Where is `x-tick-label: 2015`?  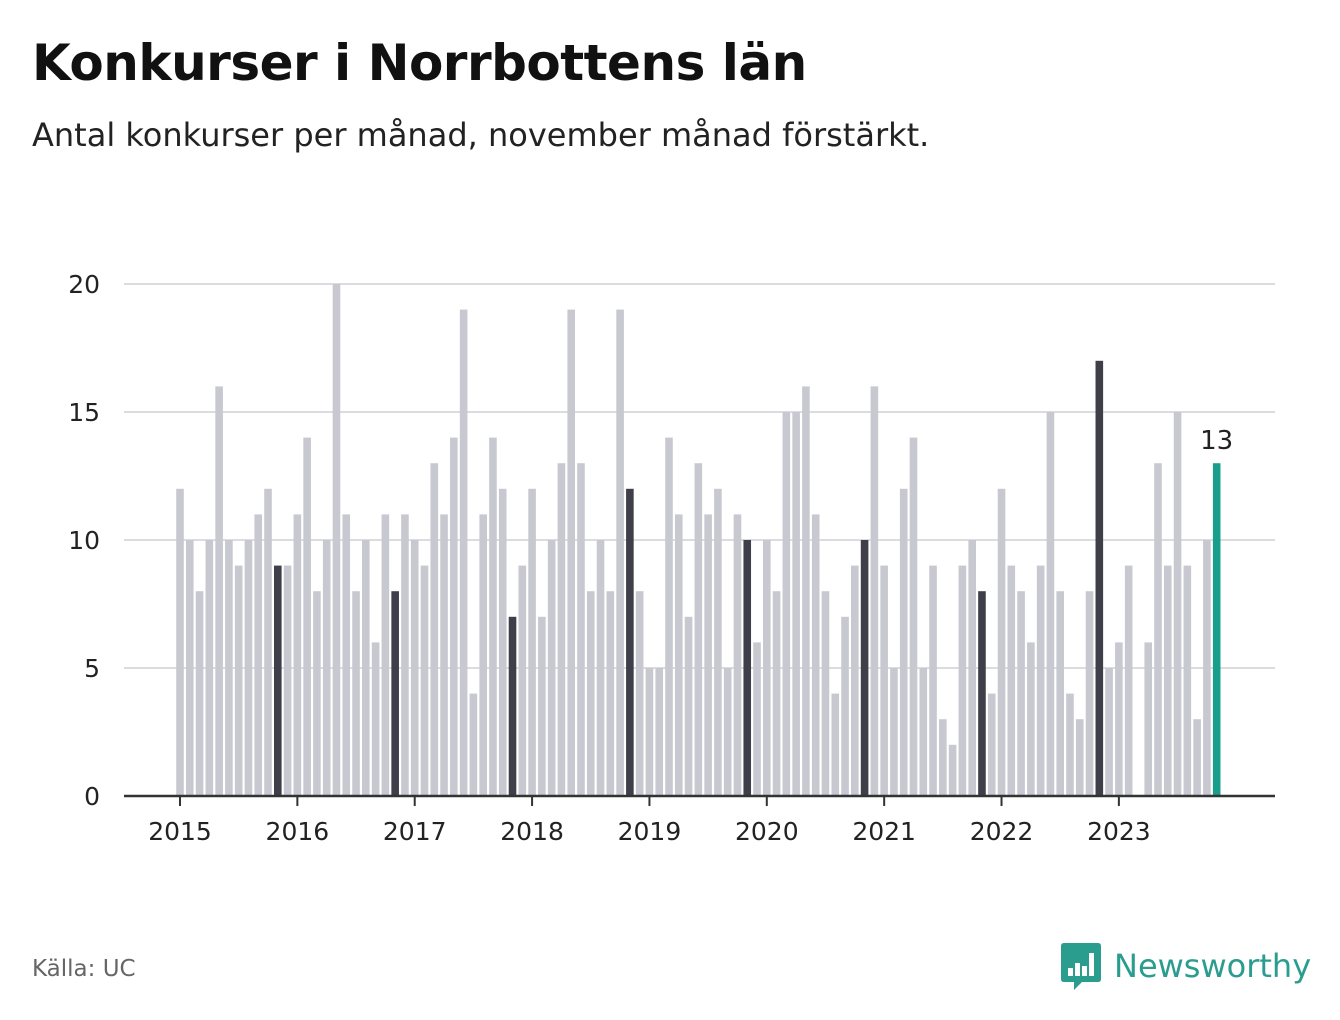
x-tick-label: 2015 is located at coordinates (180, 831).